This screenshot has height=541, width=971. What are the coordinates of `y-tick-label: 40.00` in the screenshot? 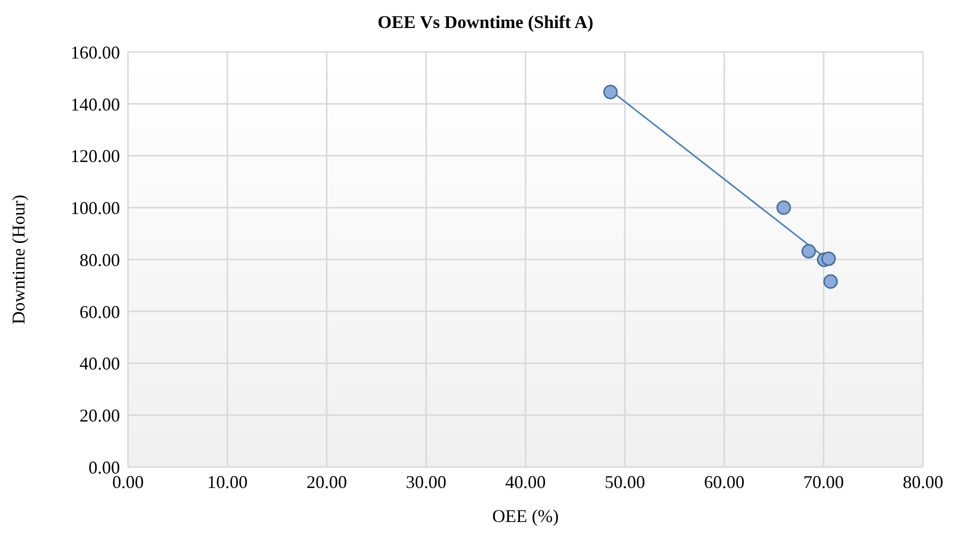 It's located at (100, 364).